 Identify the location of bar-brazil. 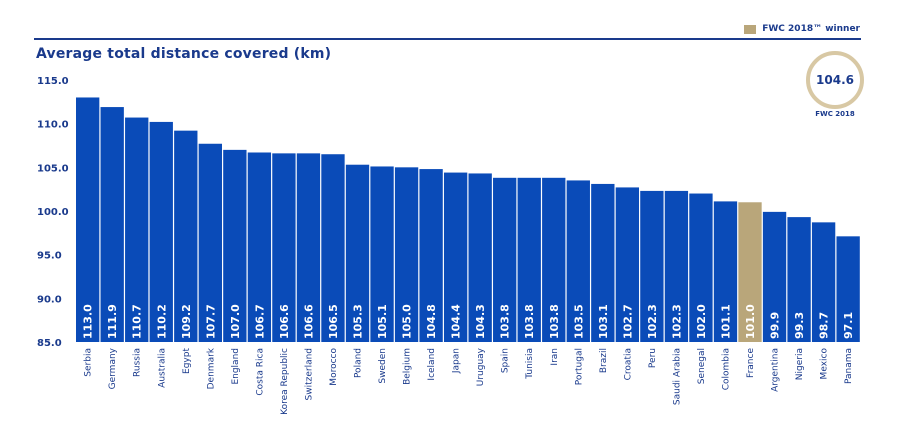
(603, 262).